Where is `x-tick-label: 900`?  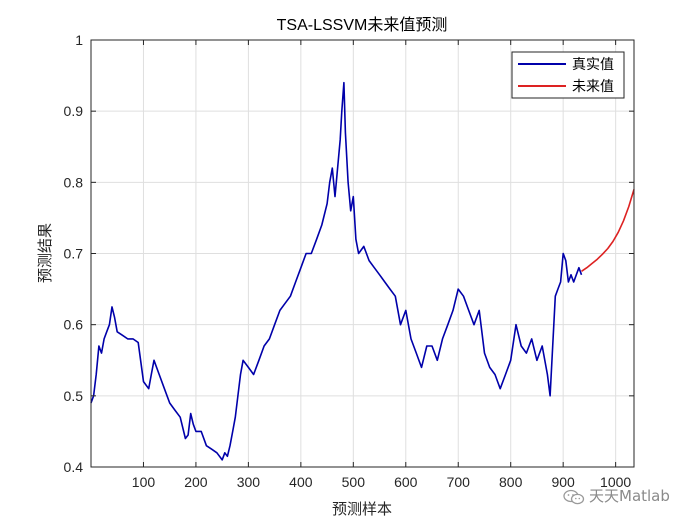
x-tick-label: 900 is located at coordinates (563, 482).